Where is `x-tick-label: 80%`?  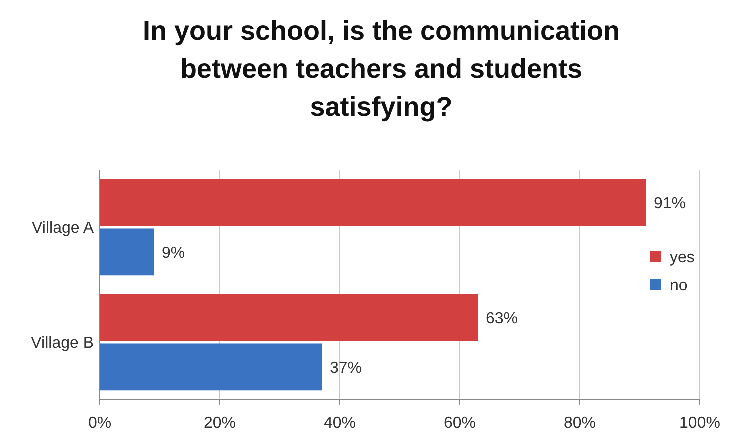
x-tick-label: 80% is located at coordinates (580, 423).